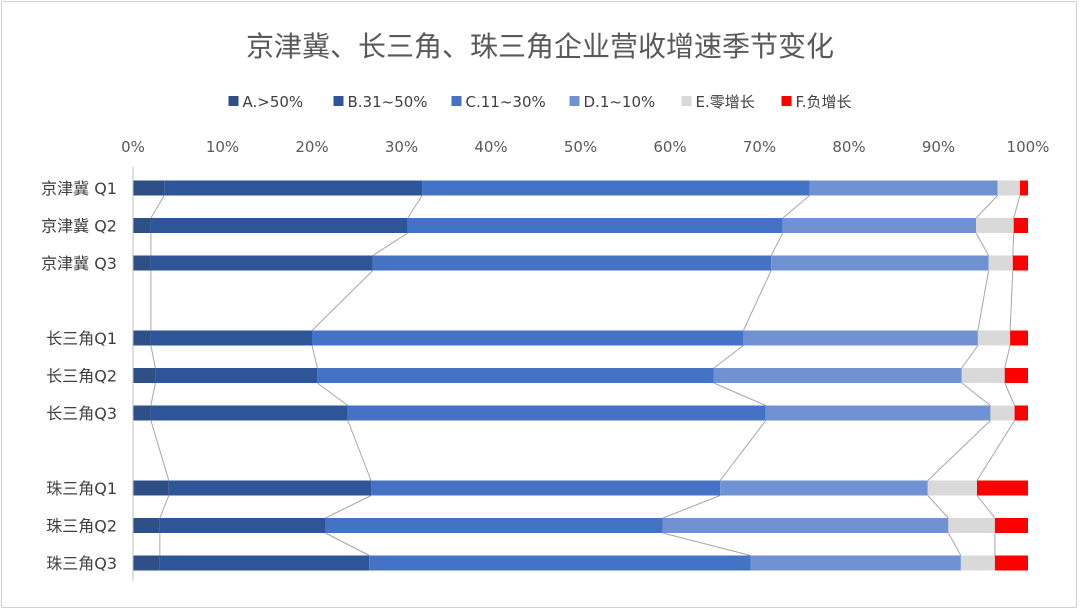  I want to click on legend-item-1: B.31~50%, so click(380, 102).